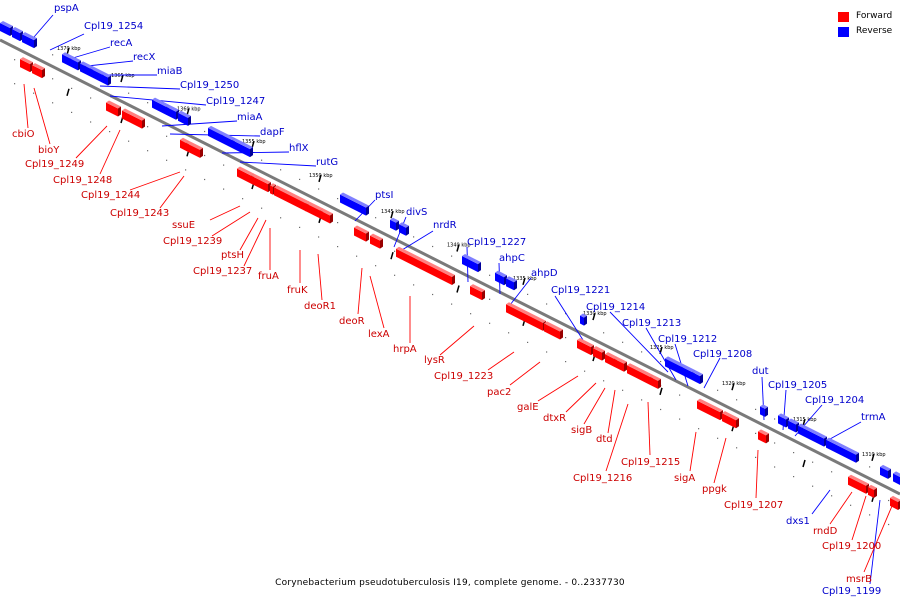 The width and height of the screenshot is (900, 600). What do you see at coordinates (268, 276) in the screenshot?
I see `forward-gene-label: fruA` at bounding box center [268, 276].